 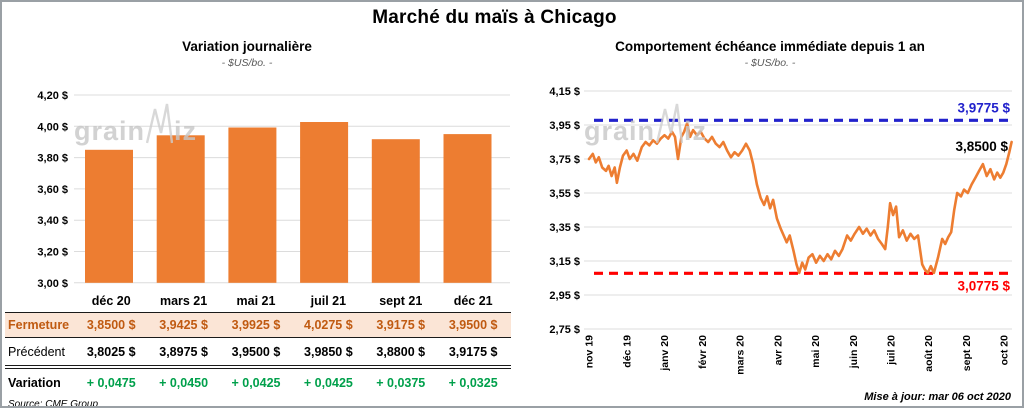 What do you see at coordinates (627, 351) in the screenshot?
I see `x-tick-label: déc 19` at bounding box center [627, 351].